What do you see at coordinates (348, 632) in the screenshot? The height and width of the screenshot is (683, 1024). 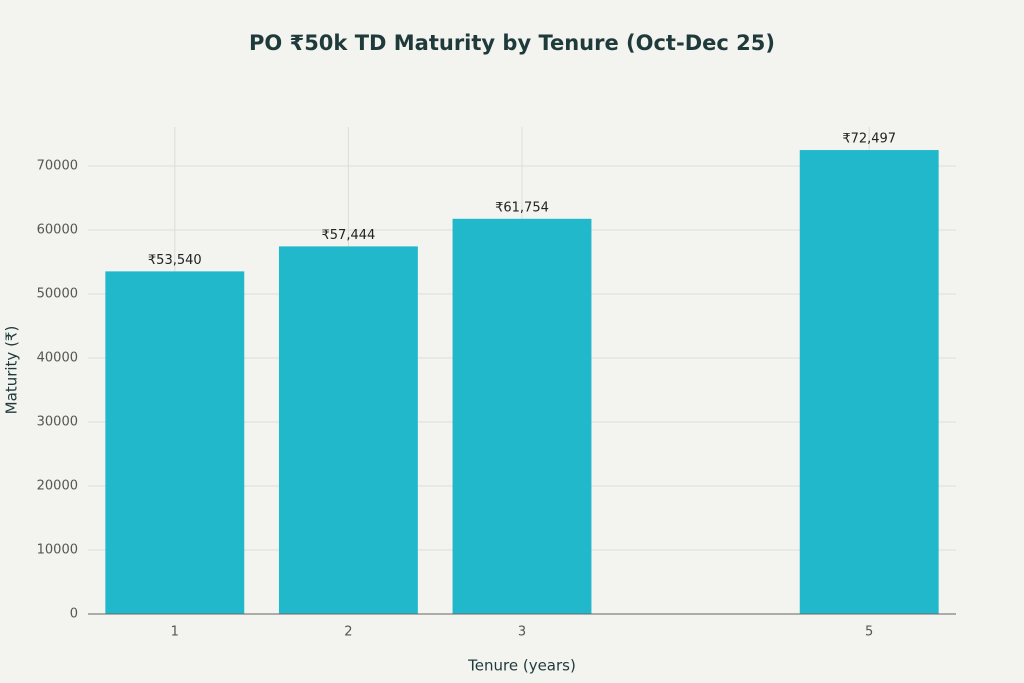 I see `x-tick-label: 2` at bounding box center [348, 632].